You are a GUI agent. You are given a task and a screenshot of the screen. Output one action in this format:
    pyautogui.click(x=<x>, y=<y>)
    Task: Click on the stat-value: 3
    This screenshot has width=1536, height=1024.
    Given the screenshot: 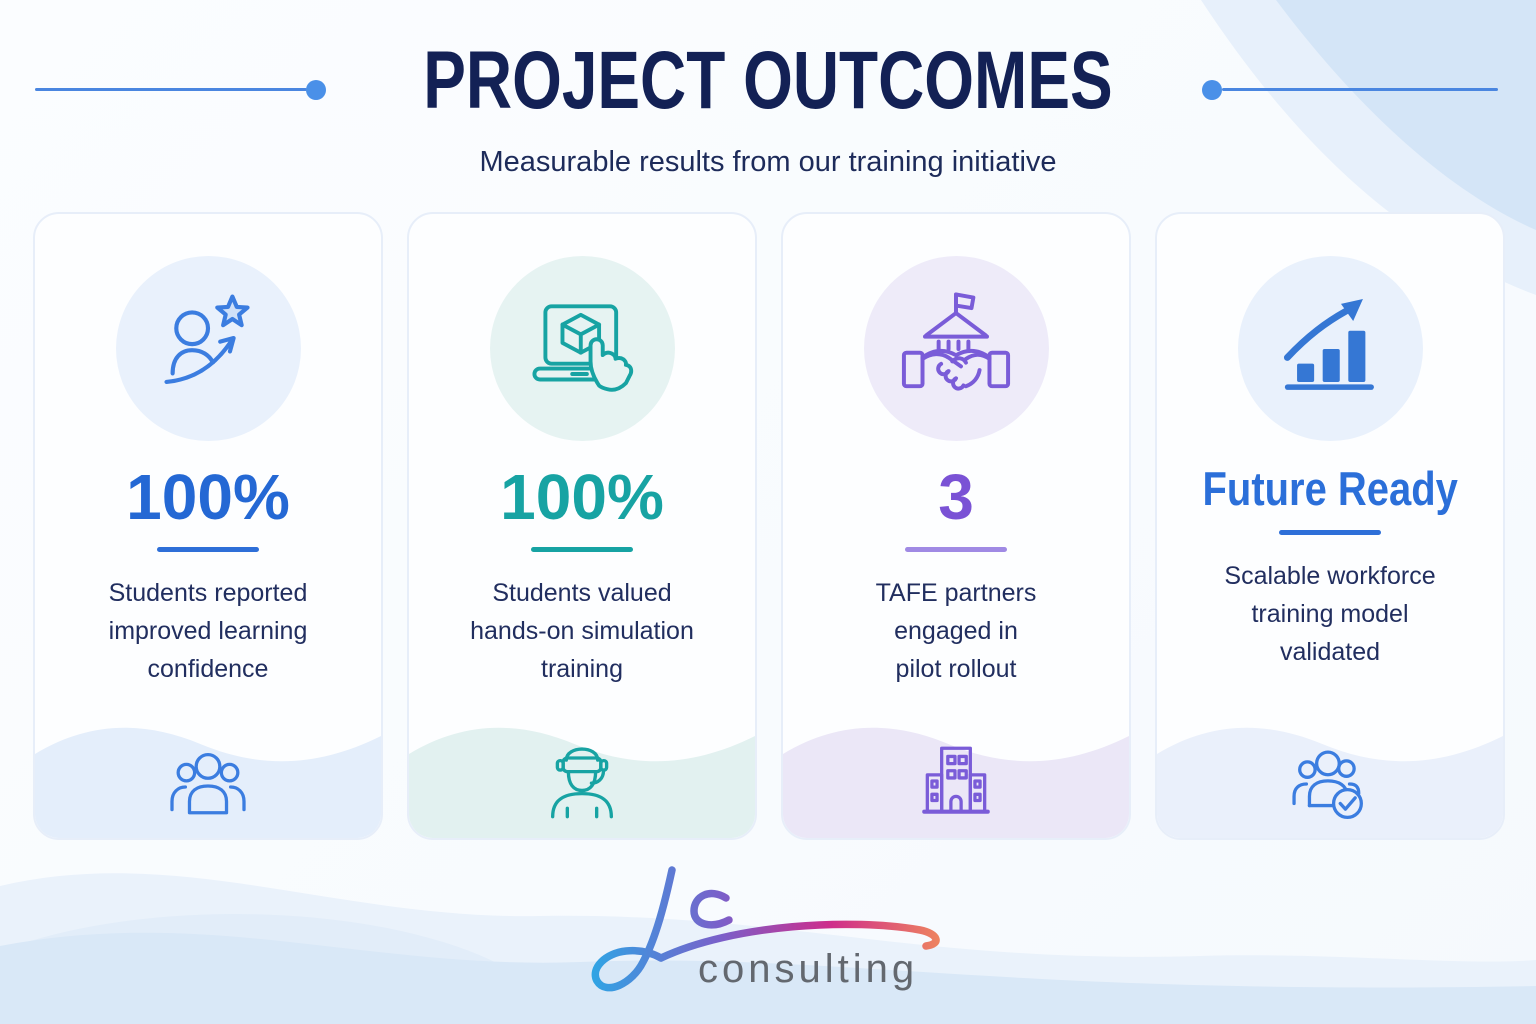 What is the action you would take?
    pyautogui.click(x=956, y=497)
    